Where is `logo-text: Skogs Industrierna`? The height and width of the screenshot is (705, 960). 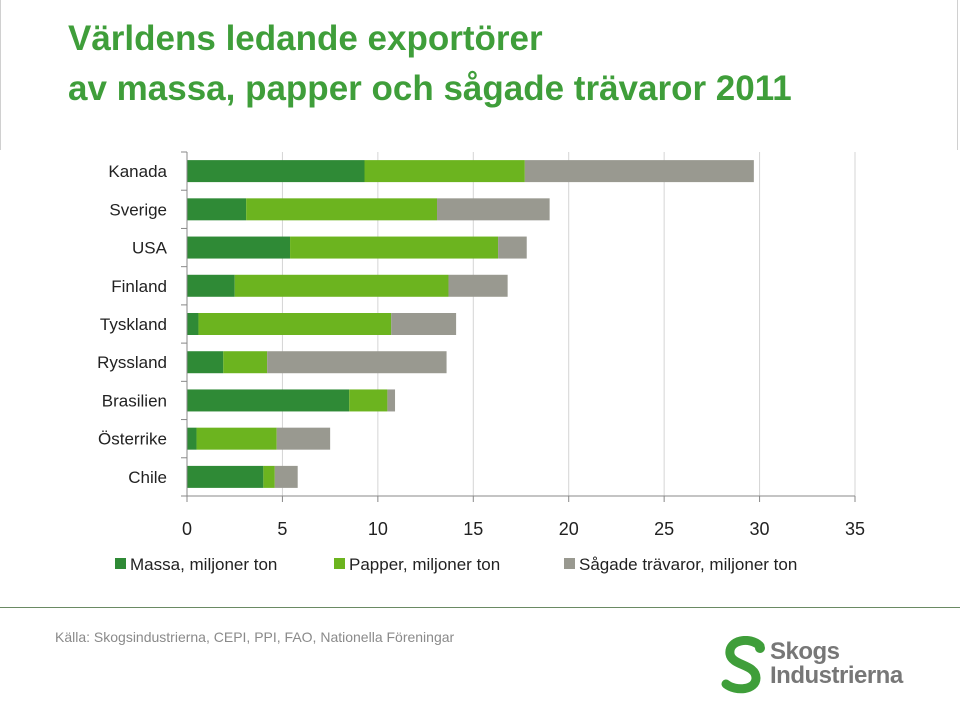
logo-text: Skogs Industrierna is located at coordinates (836, 664).